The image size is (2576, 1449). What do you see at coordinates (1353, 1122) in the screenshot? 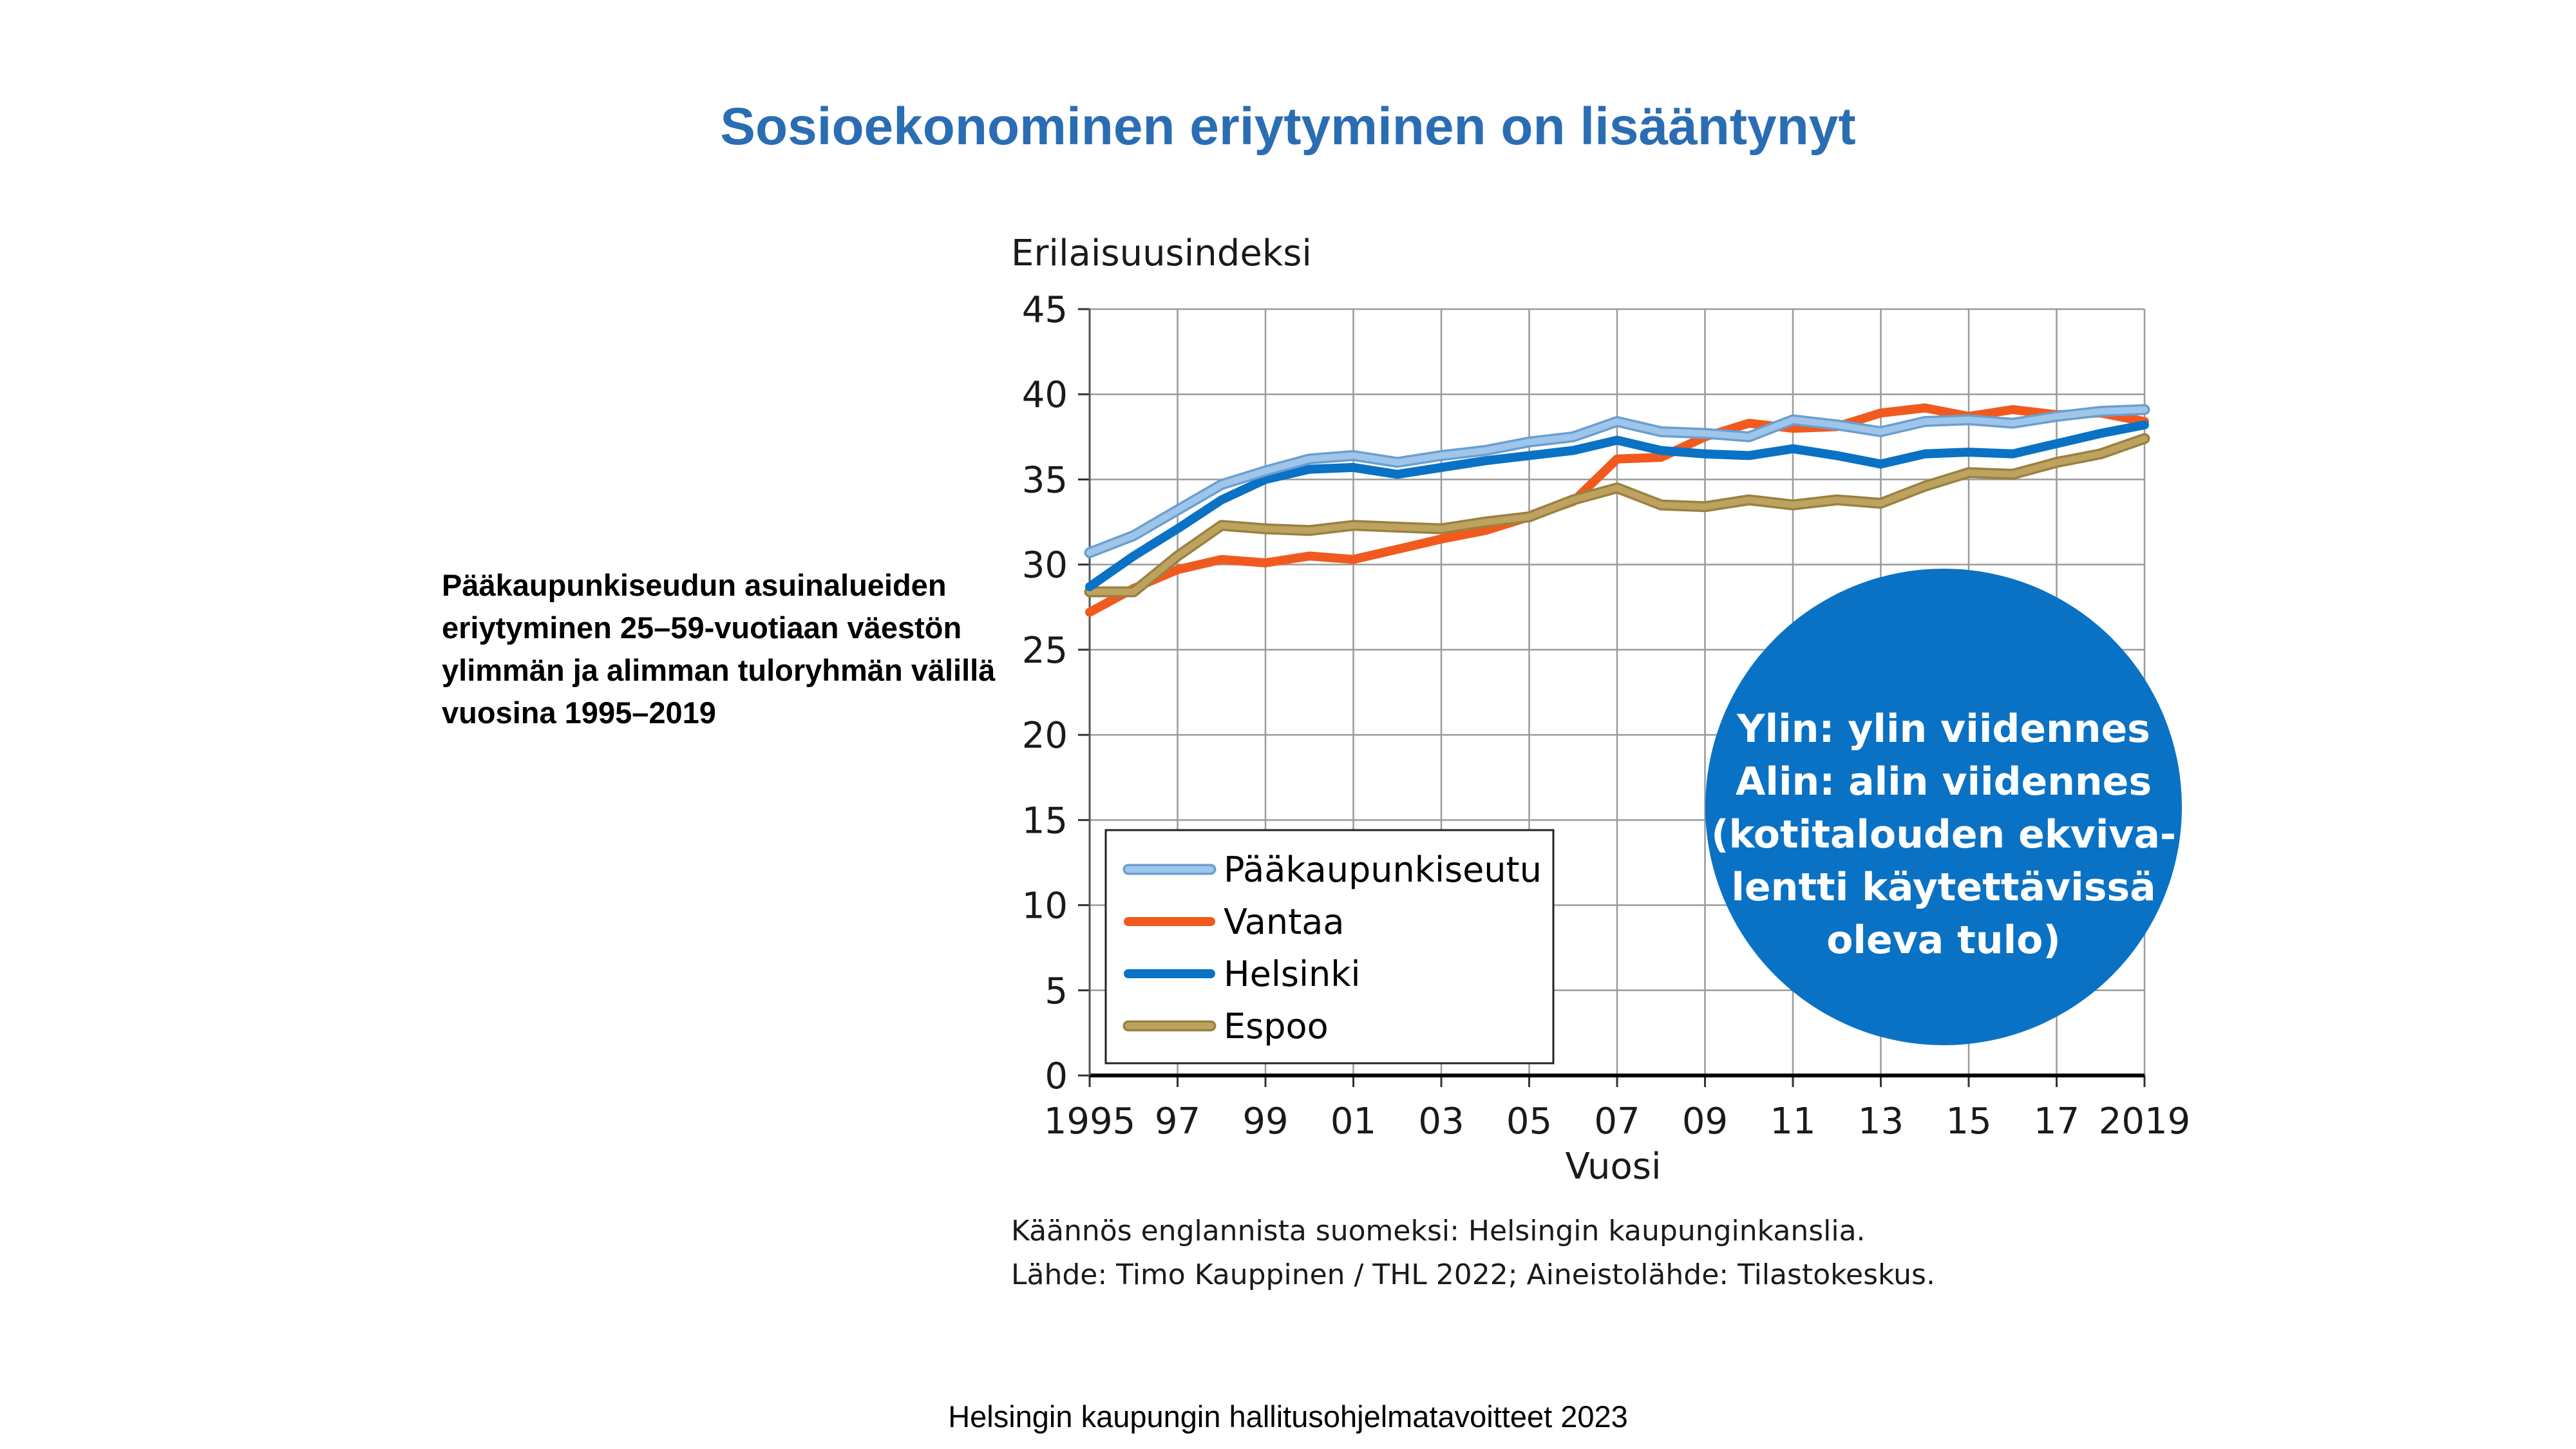
I see `x-tick-label: 01` at bounding box center [1353, 1122].